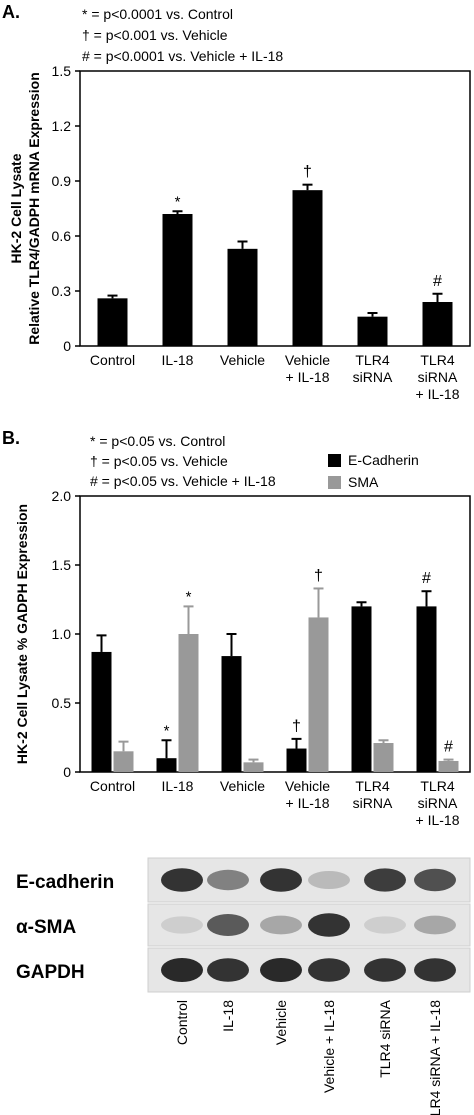 The height and width of the screenshot is (1115, 474). Describe the element at coordinates (363, 482) in the screenshot. I see `chart-b-legend-label: SMA` at that location.